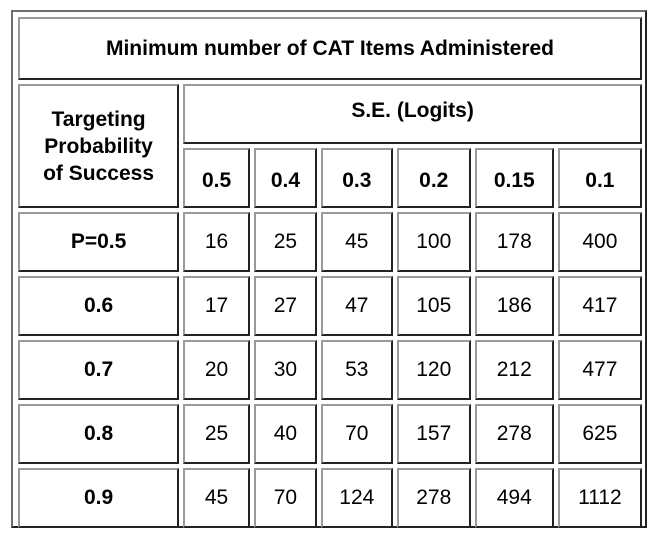  I want to click on se-logits-header: S.E. (Logits), so click(412, 114).